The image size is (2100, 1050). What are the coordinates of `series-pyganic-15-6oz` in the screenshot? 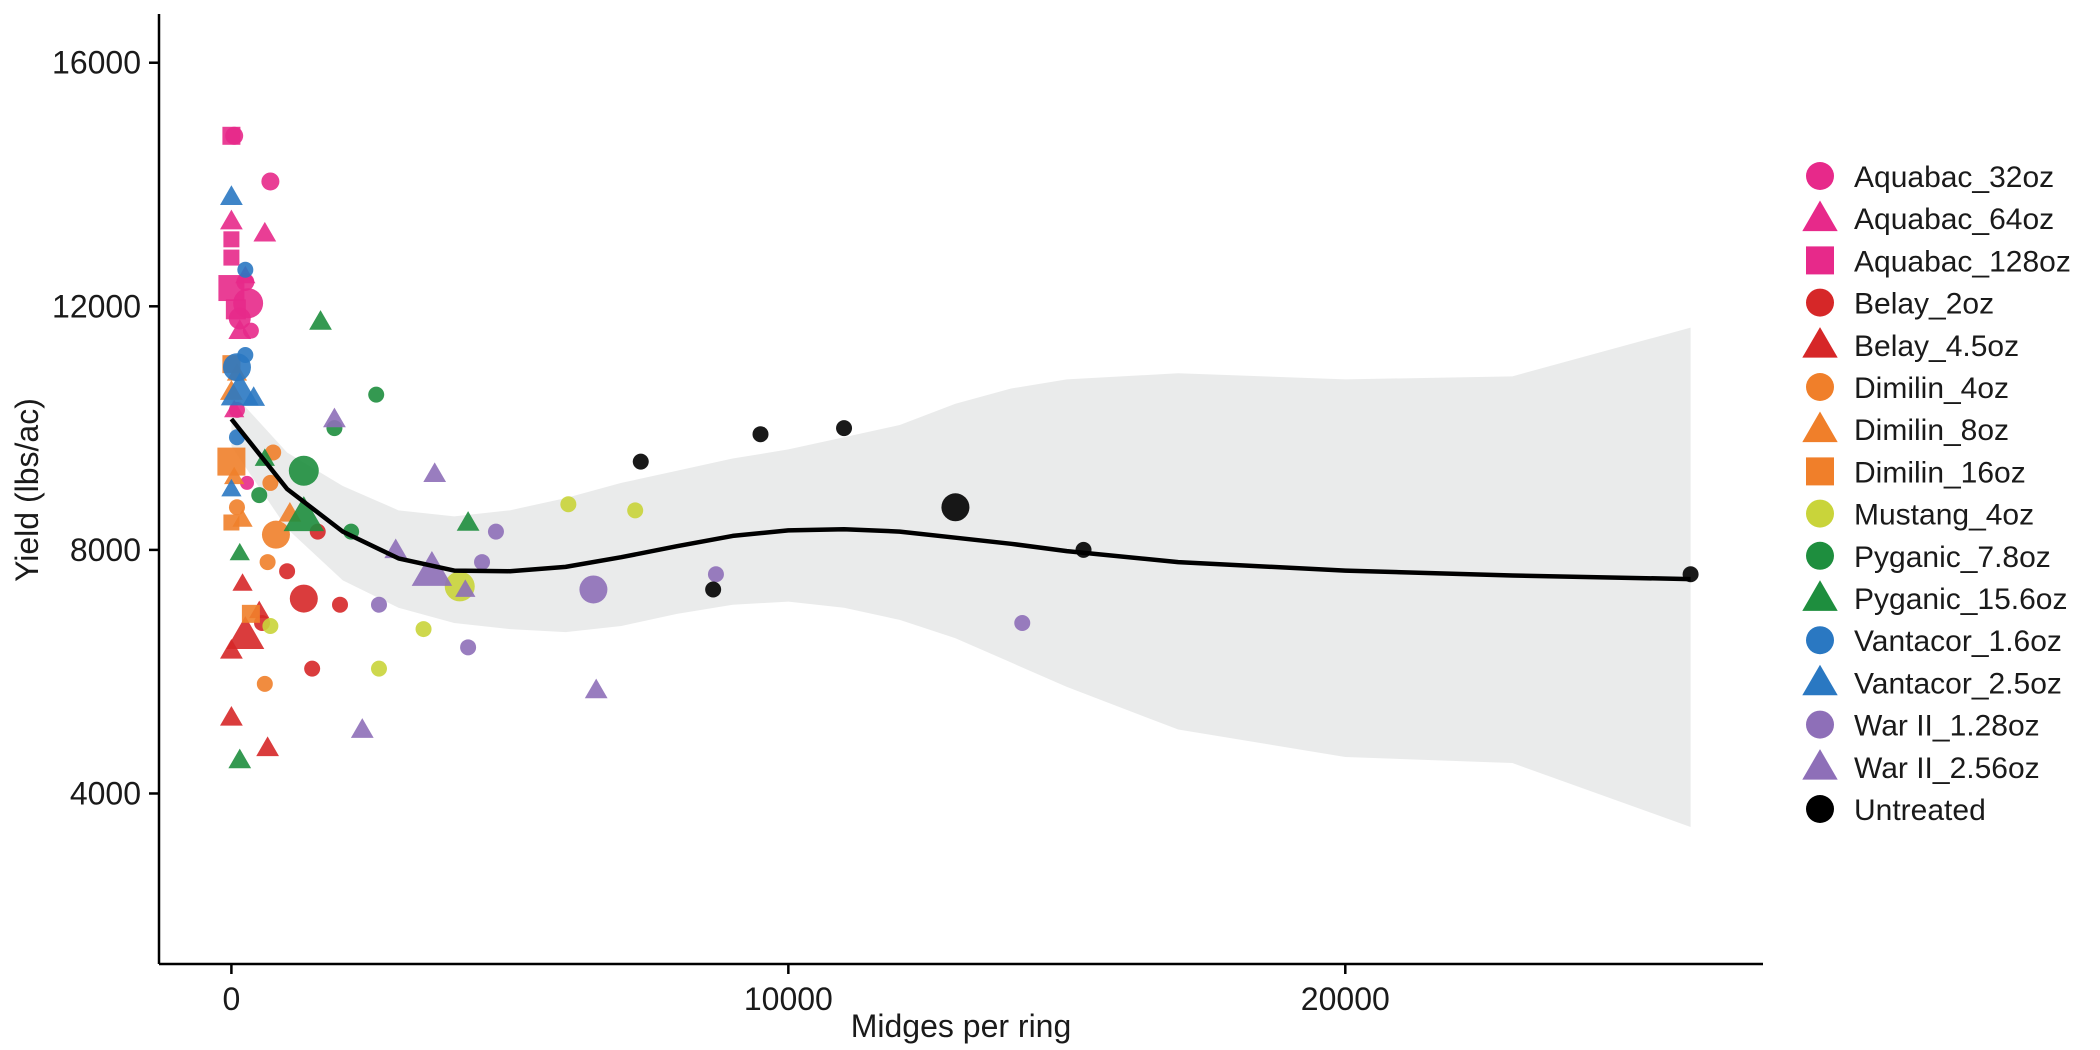 It's located at (354, 539).